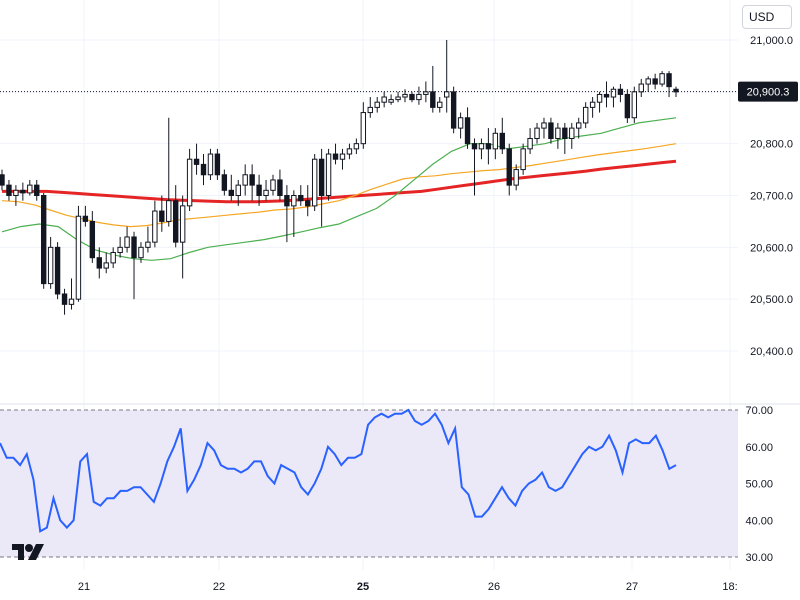  I want to click on last-price-tag, so click(768, 91).